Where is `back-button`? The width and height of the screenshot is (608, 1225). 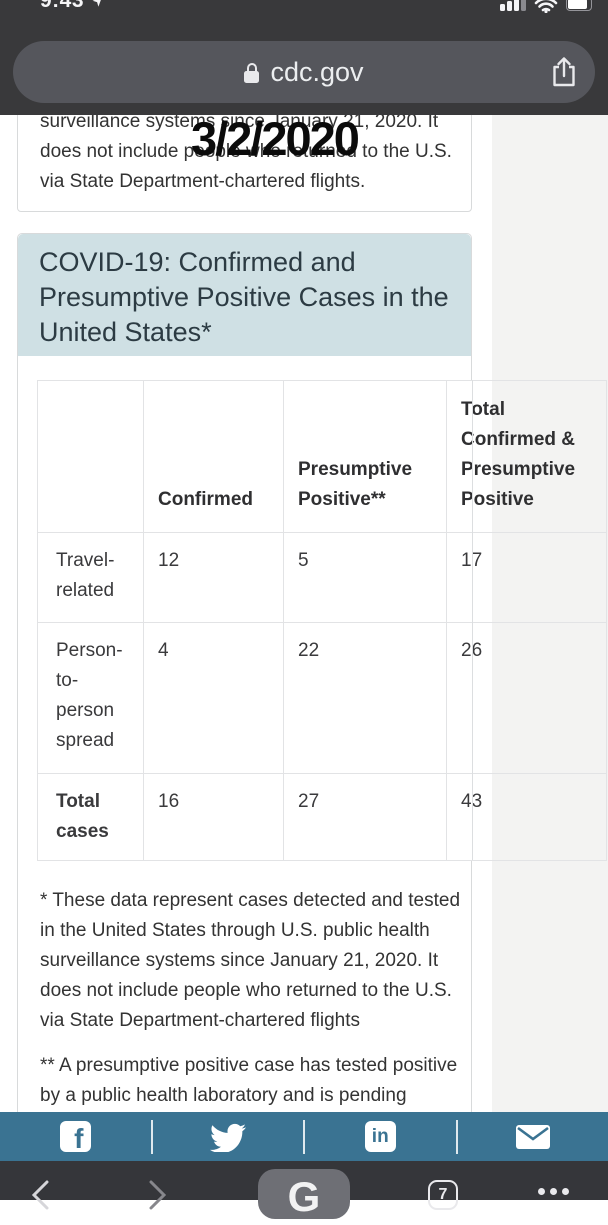
back-button is located at coordinates (40, 1195).